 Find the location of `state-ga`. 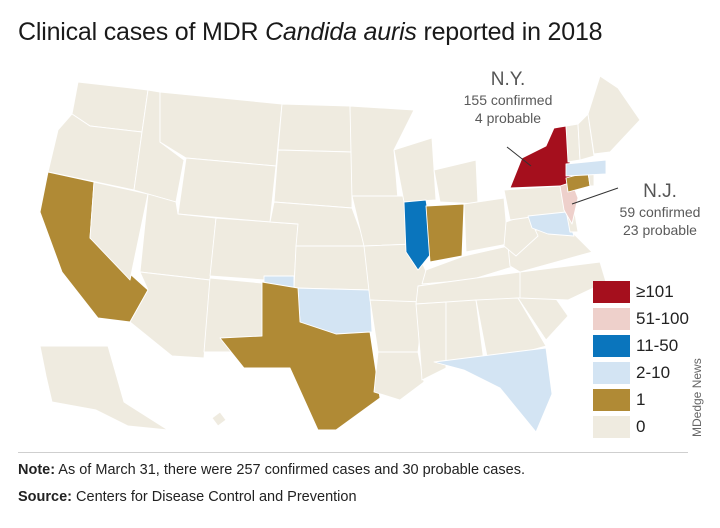

state-ga is located at coordinates (511, 330).